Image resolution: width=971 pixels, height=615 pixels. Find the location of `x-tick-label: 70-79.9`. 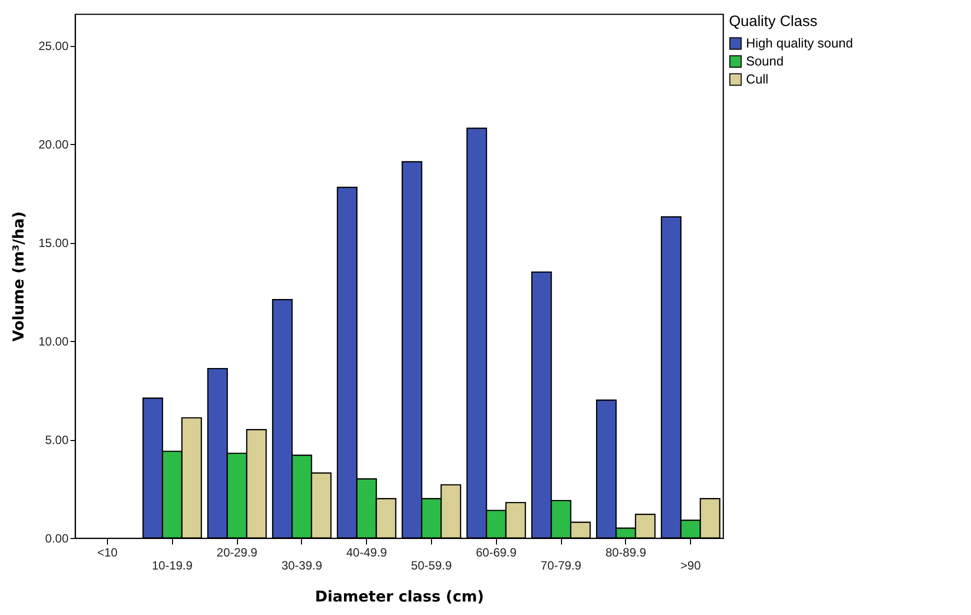

x-tick-label: 70-79.9 is located at coordinates (561, 565).